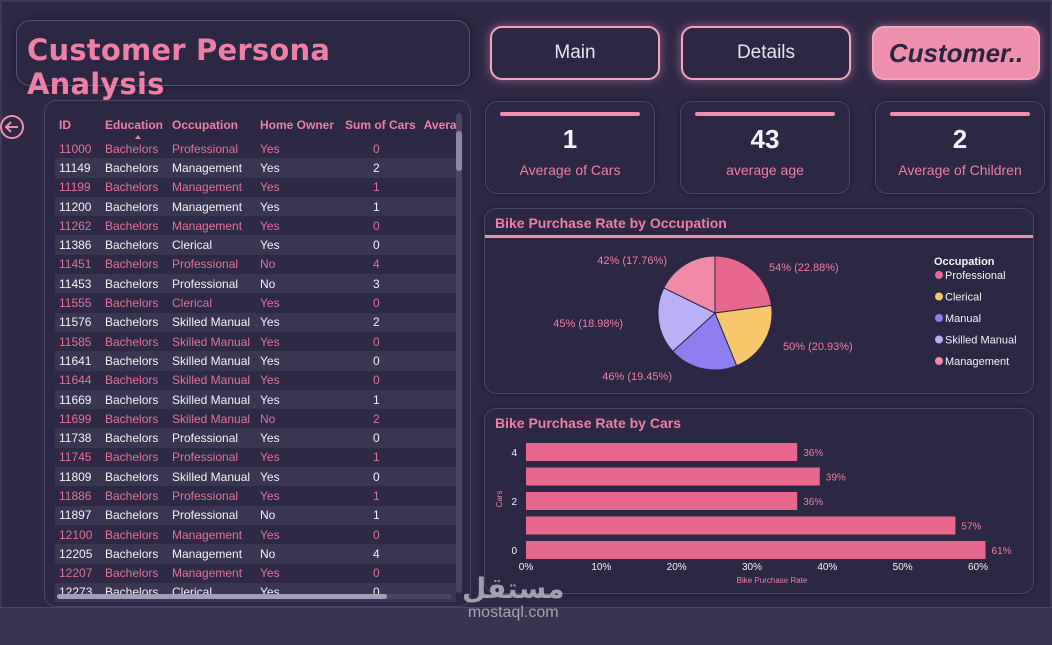  Describe the element at coordinates (297, 125) in the screenshot. I see `col-header-home-owner: Home Owner` at that location.